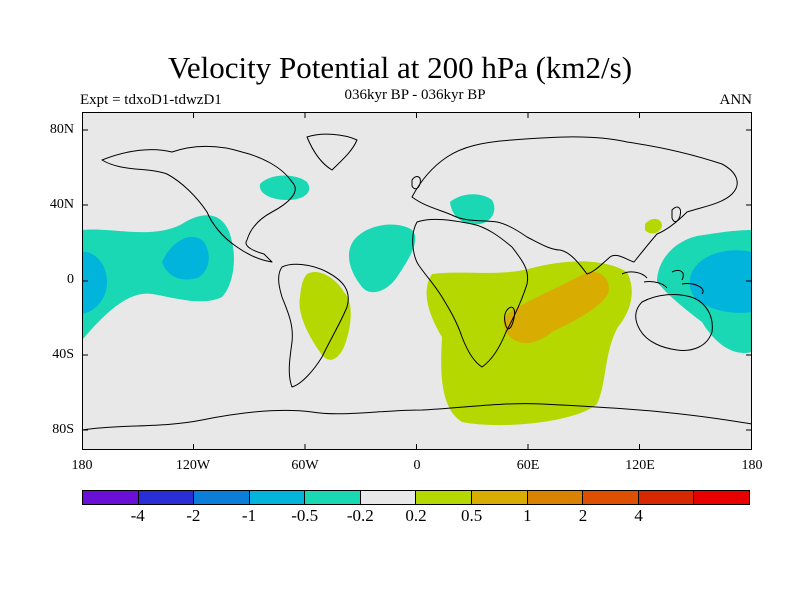 Image resolution: width=800 pixels, height=600 pixels. I want to click on coastline-north-america, so click(198, 204).